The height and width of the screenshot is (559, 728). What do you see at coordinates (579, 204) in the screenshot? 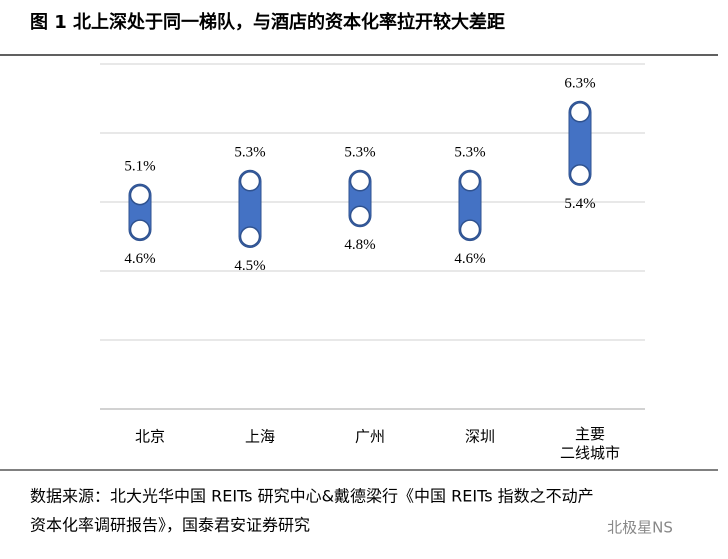
I see `value-label: 5.4%` at bounding box center [579, 204].